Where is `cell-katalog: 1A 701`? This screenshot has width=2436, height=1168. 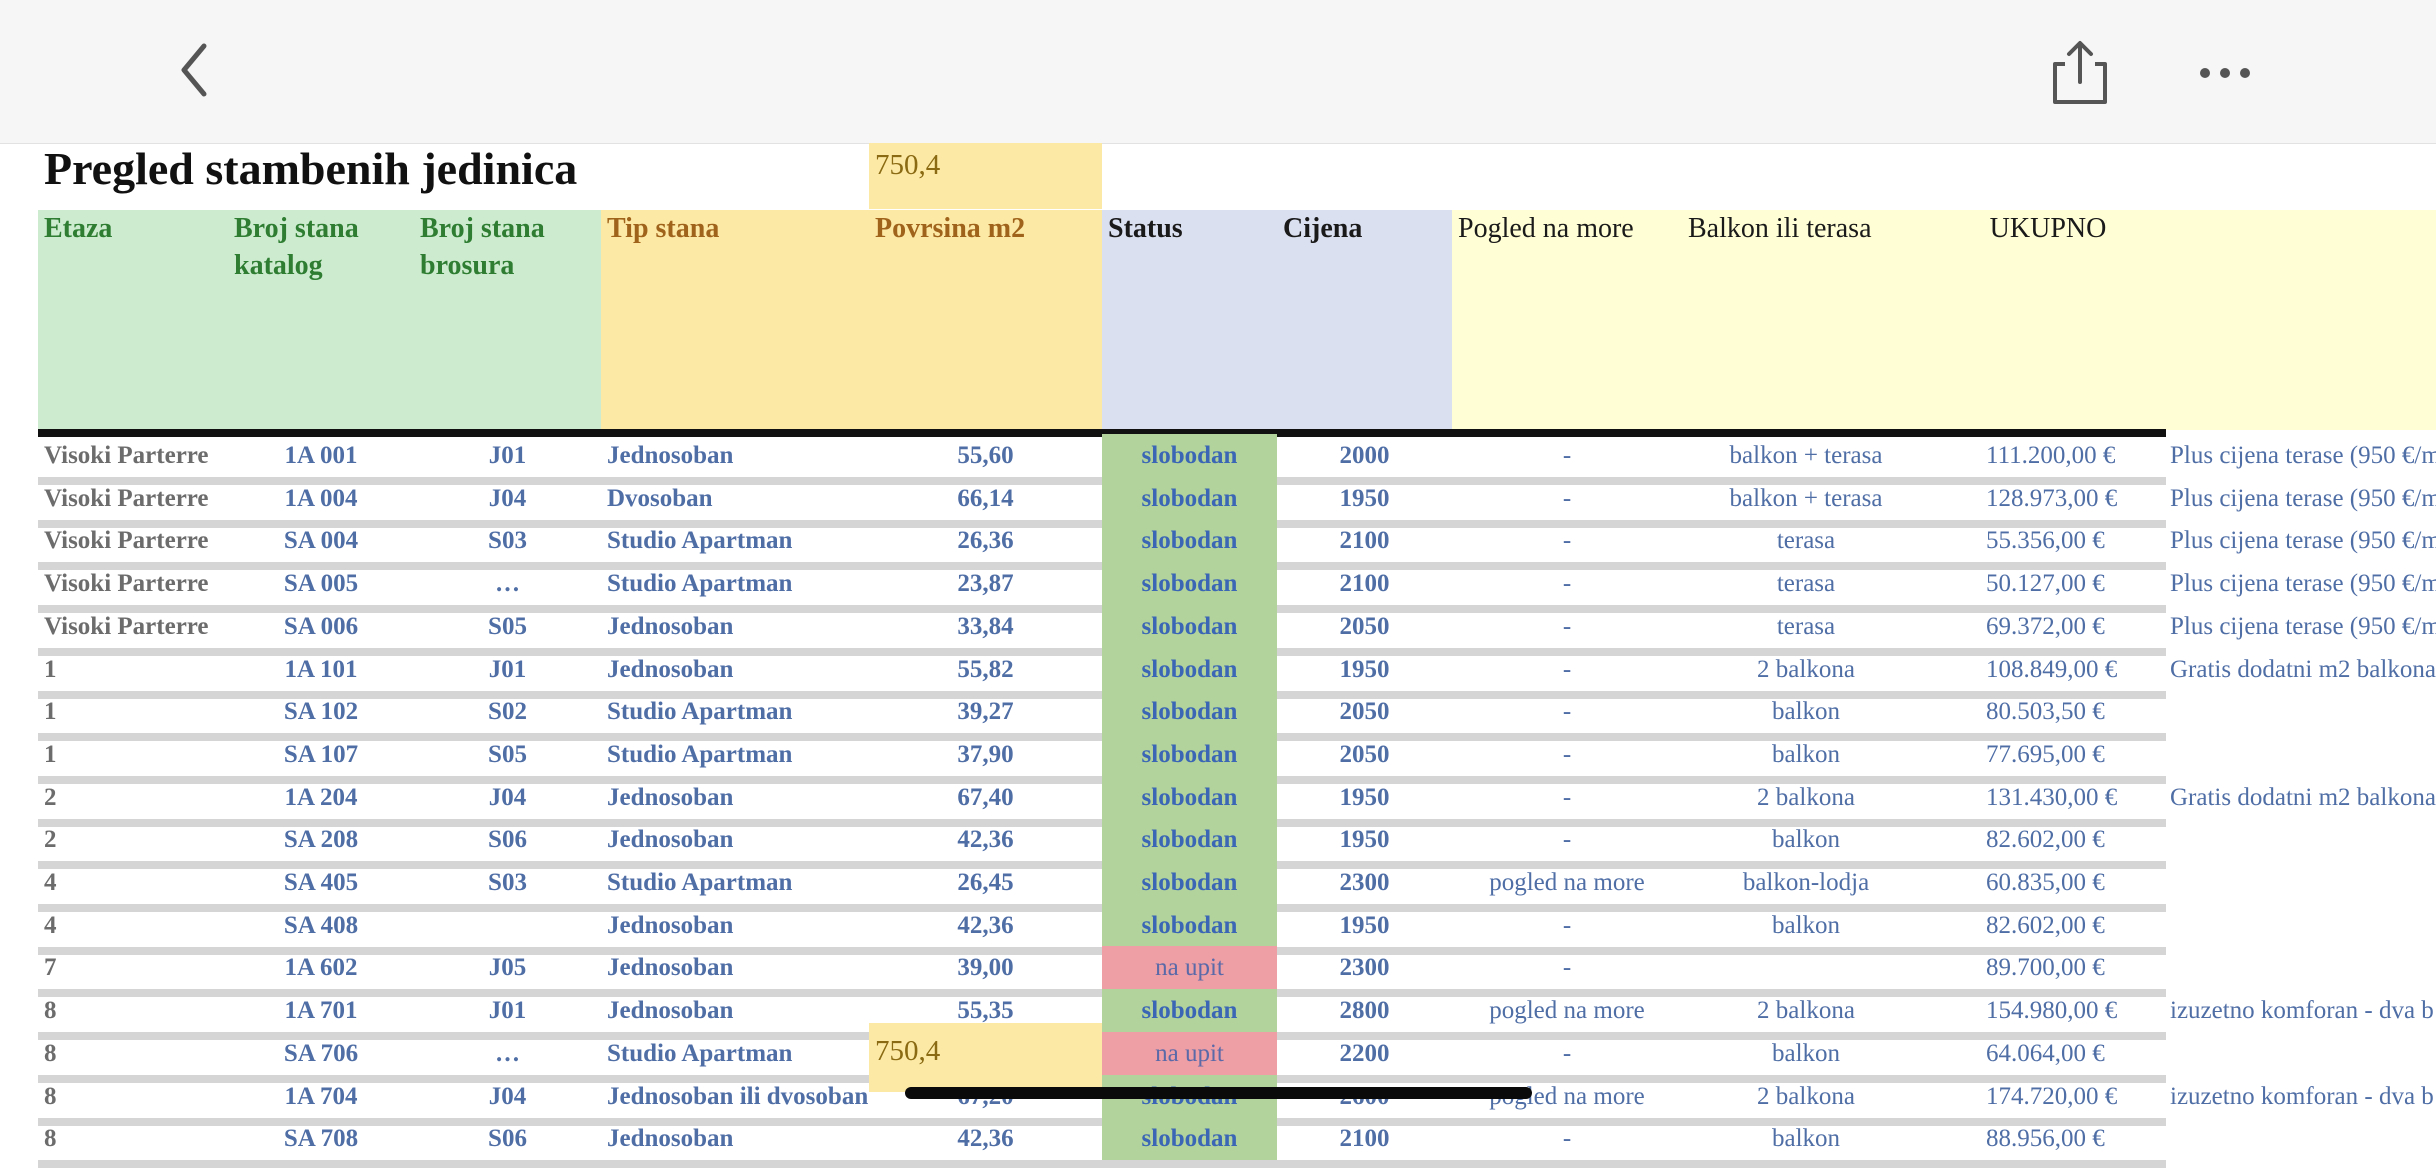 cell-katalog: 1A 701 is located at coordinates (321, 1011).